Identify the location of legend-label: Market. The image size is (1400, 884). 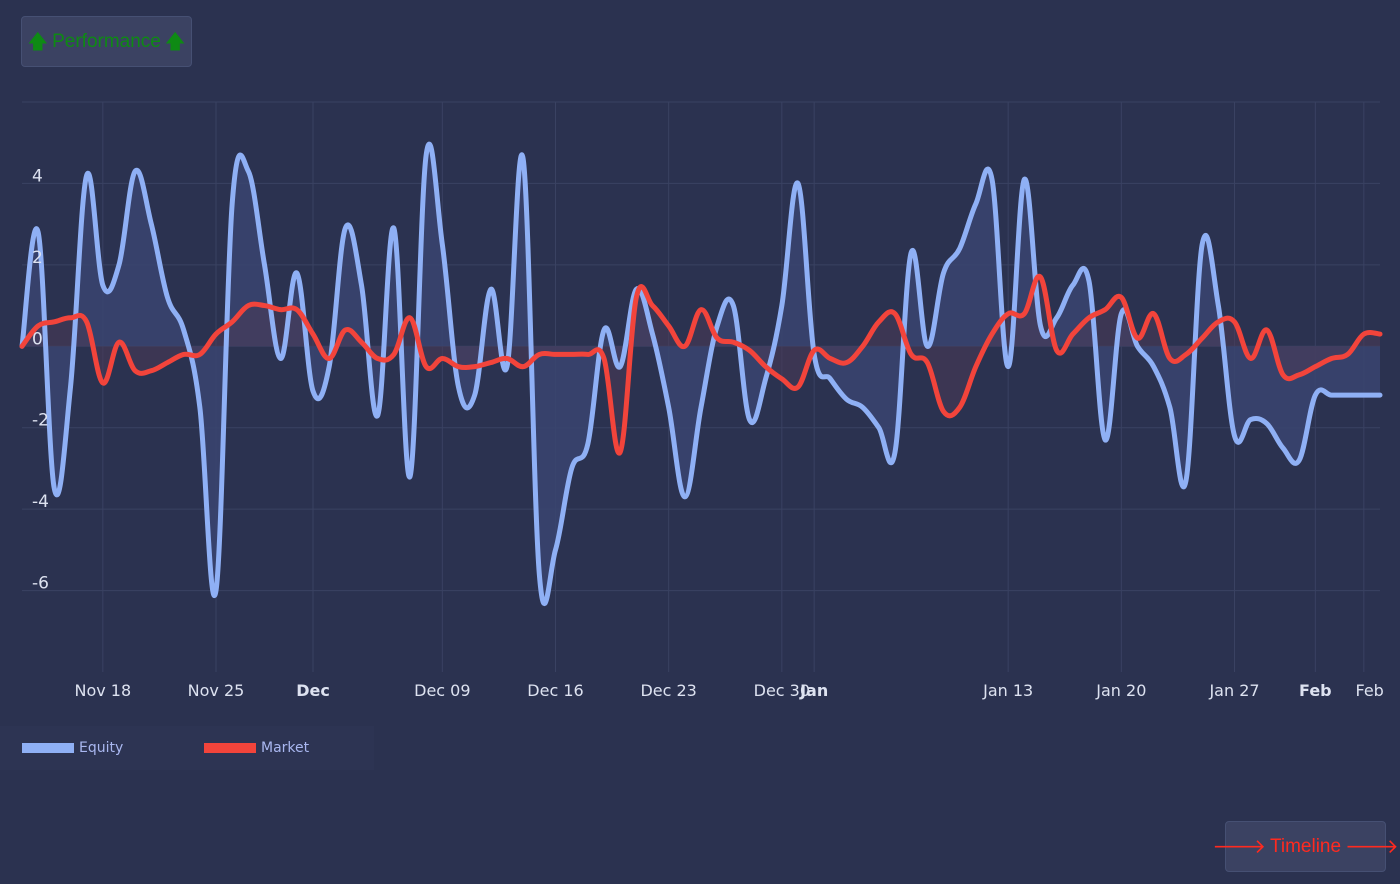
(285, 748).